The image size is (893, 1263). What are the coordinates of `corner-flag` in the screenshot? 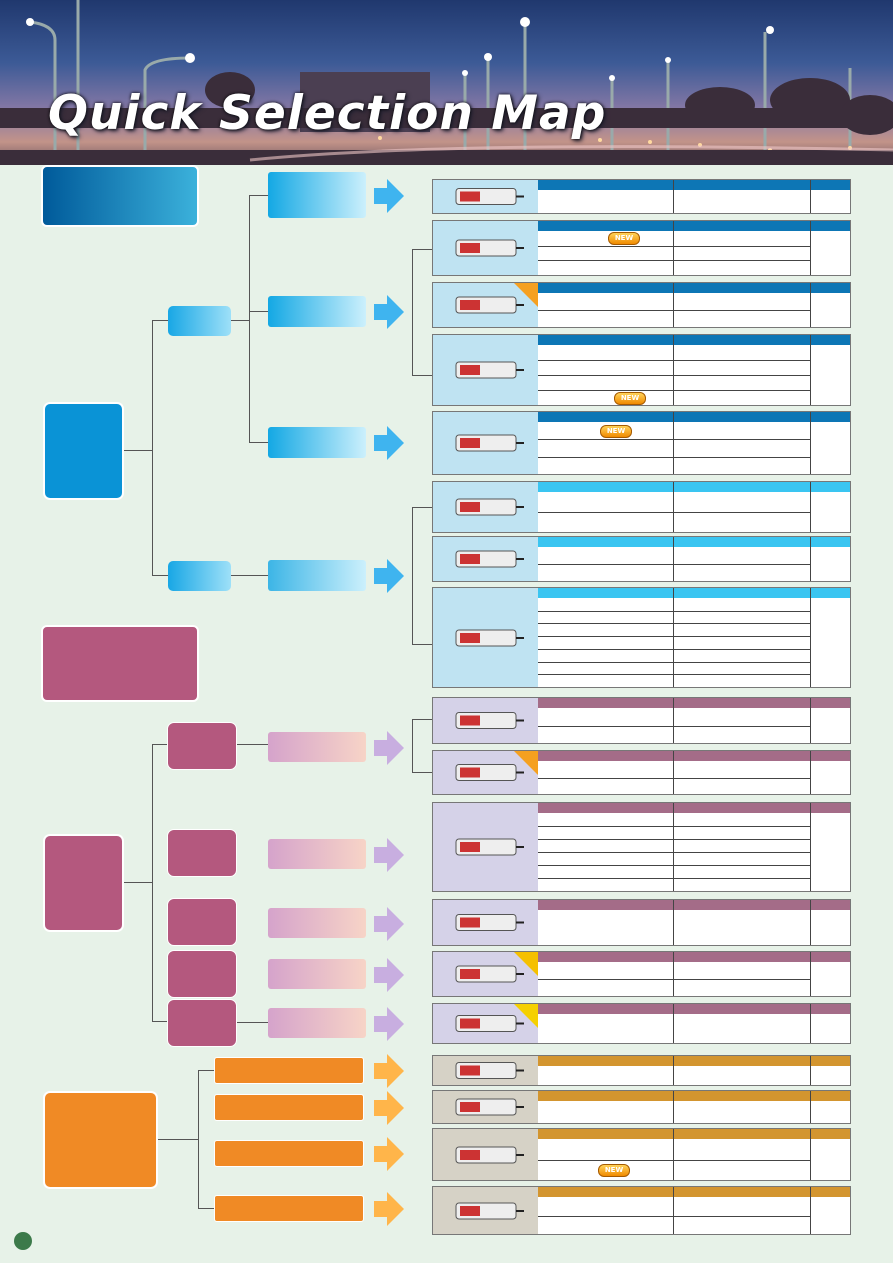 It's located at (526, 1016).